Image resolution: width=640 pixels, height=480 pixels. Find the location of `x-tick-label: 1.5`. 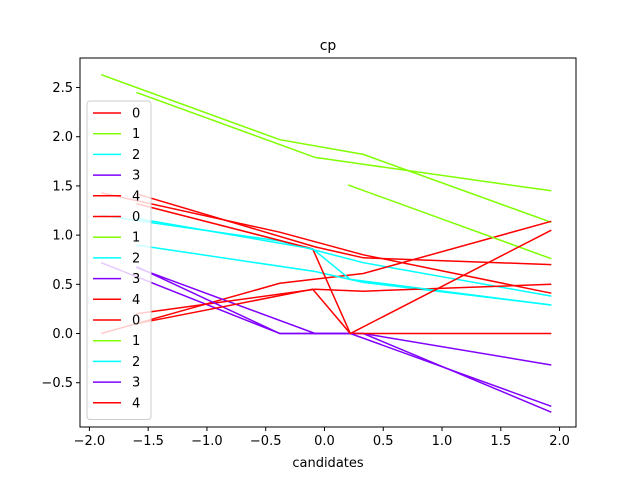

x-tick-label: 1.5 is located at coordinates (500, 441).